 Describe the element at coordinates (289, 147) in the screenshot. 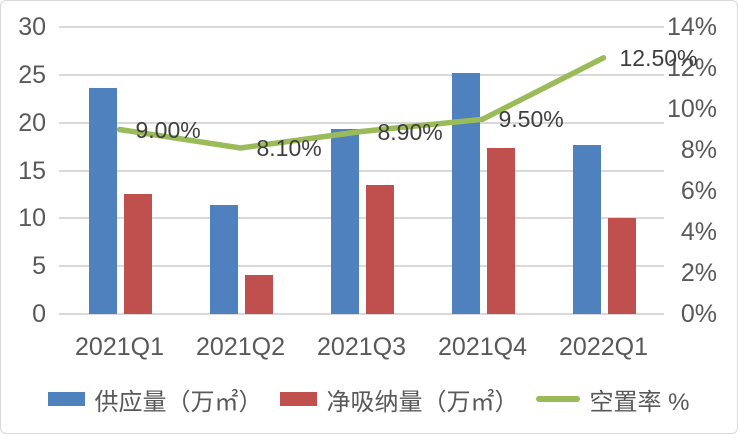

I see `vacancy-rate-data-label: 8.10%` at that location.